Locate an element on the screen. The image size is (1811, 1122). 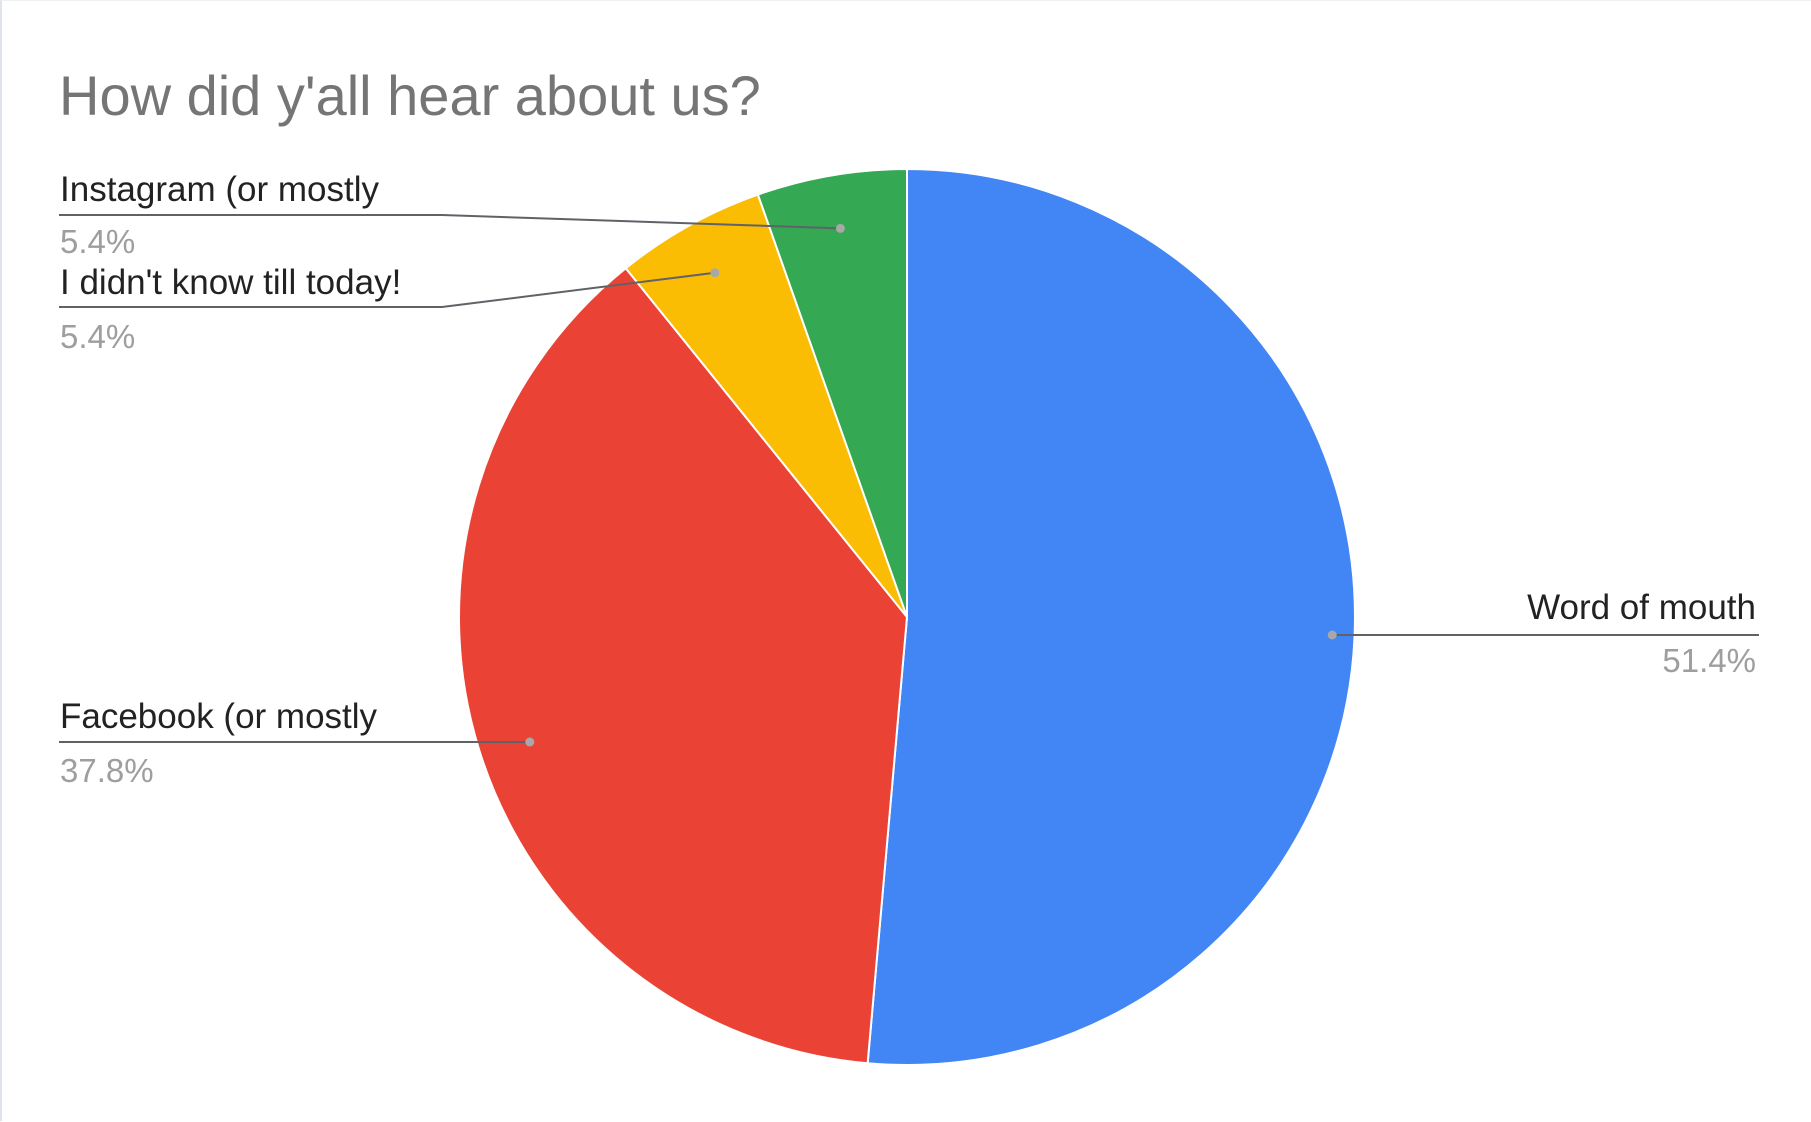
slice-label-i-didn-t-know-till-today: I didn't know till today! is located at coordinates (230, 282).